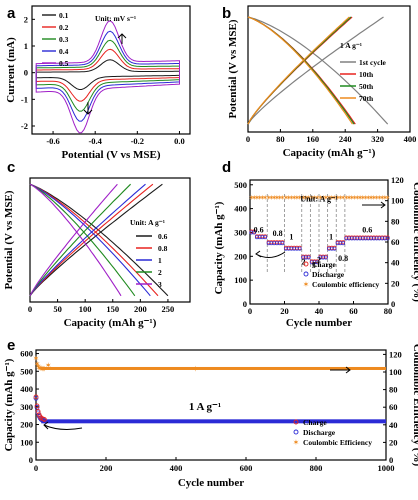 The width and height of the screenshot is (418, 500). I want to click on panel-c-xlabel: Capacity (mAh g⁻¹), so click(110, 323).